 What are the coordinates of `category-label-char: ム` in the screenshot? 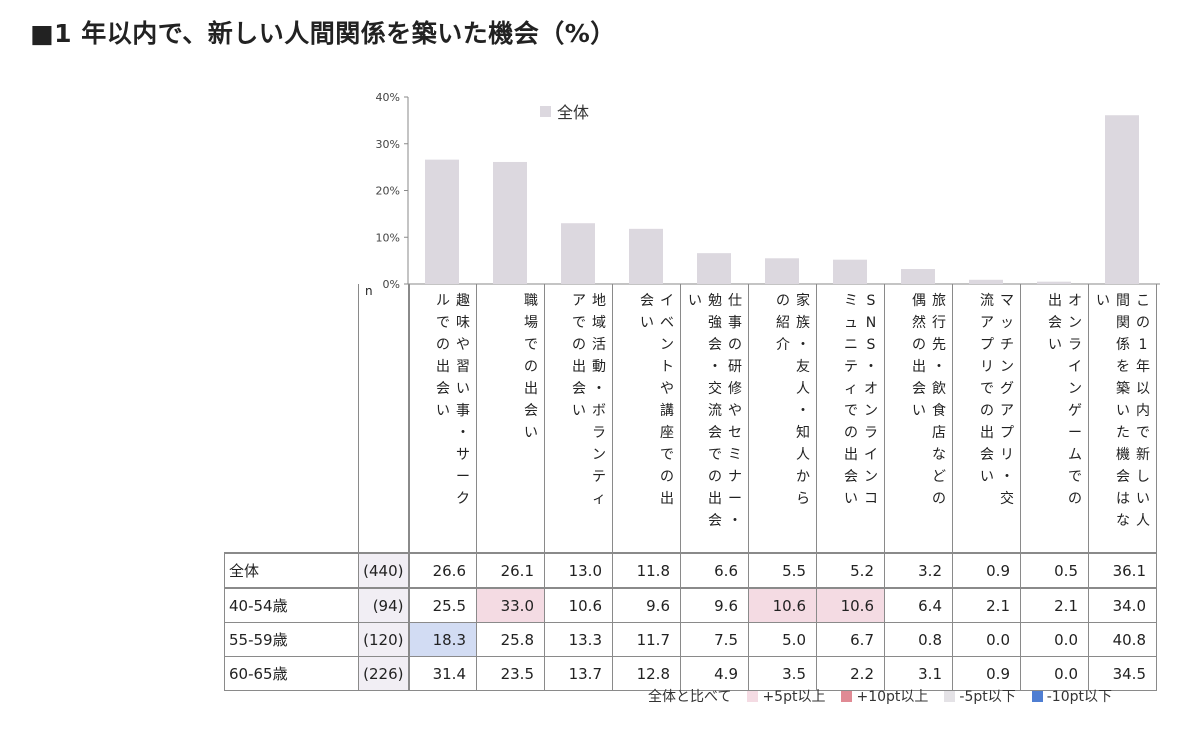 It's located at (1075, 455).